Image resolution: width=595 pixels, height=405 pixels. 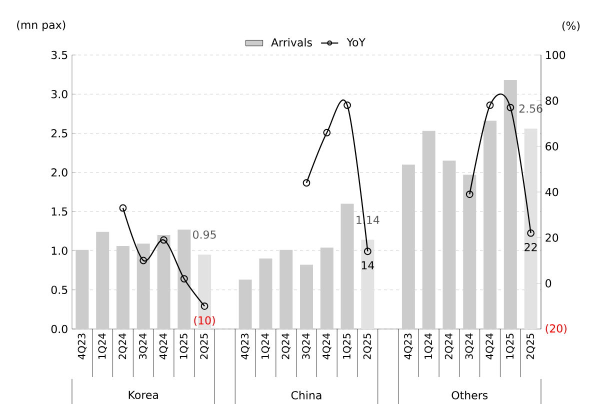 I want to click on text: Korea, so click(x=143, y=395).